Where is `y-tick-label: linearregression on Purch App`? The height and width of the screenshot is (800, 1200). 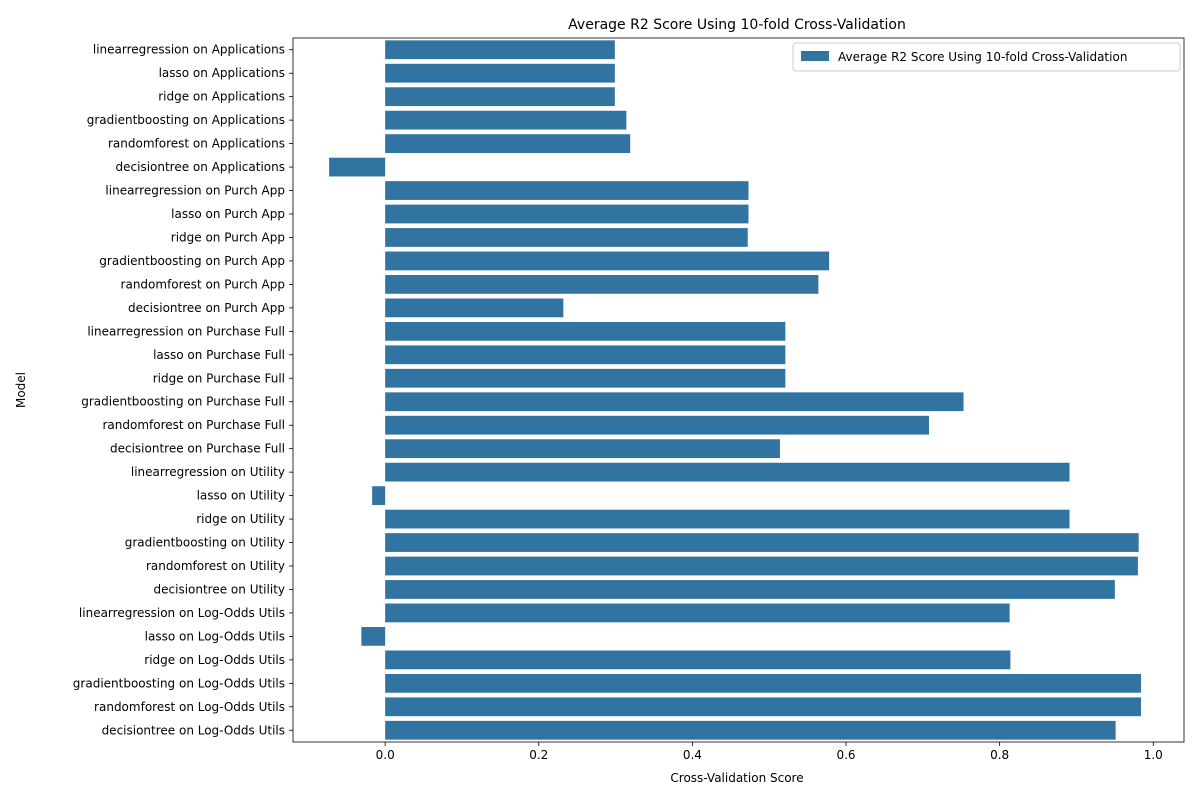
y-tick-label: linearregression on Purch App is located at coordinates (195, 191).